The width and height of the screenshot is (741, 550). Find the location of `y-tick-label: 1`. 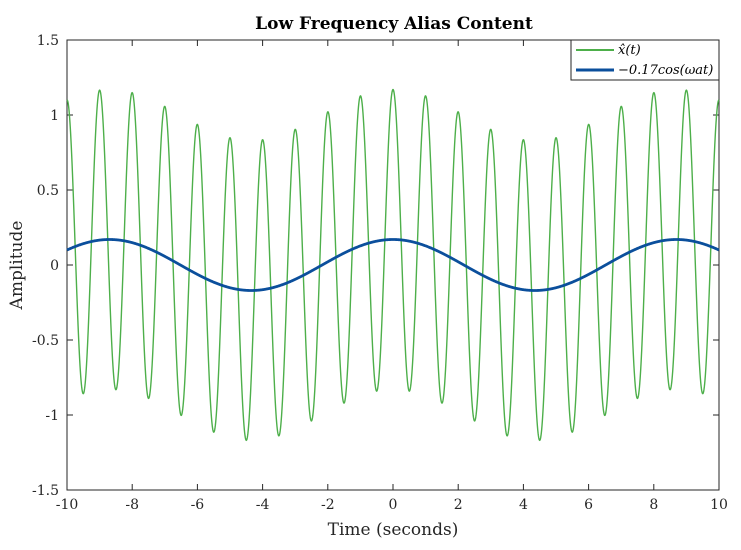

y-tick-label: 1 is located at coordinates (54, 116).